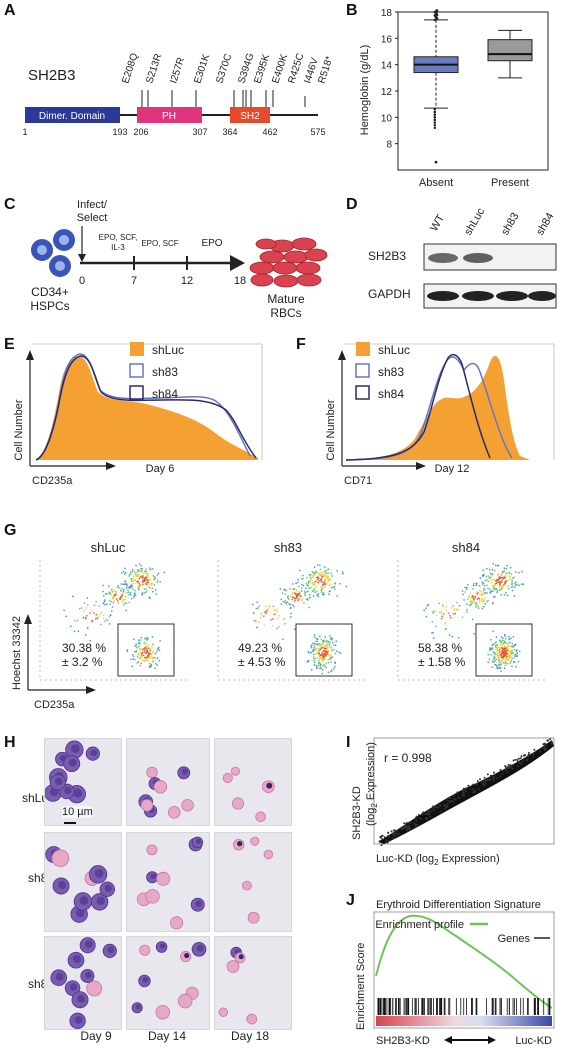 This screenshot has width=566, height=1048. Describe the element at coordinates (168, 983) in the screenshot. I see `micrograph-tile` at that location.